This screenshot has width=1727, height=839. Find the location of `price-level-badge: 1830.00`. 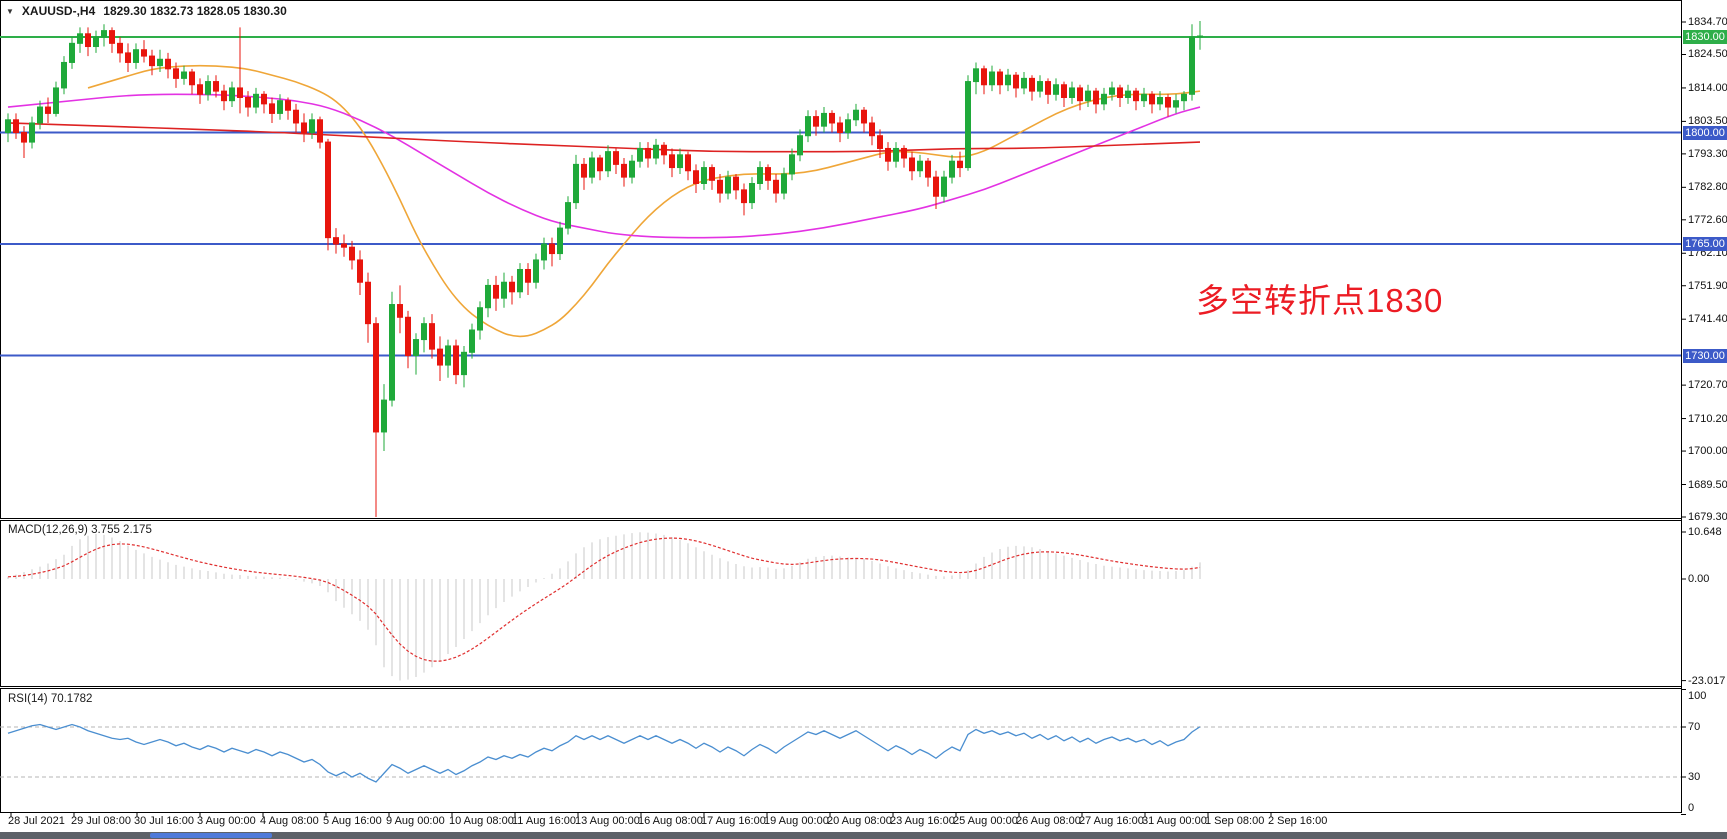

price-level-badge: 1830.00 is located at coordinates (1705, 36).